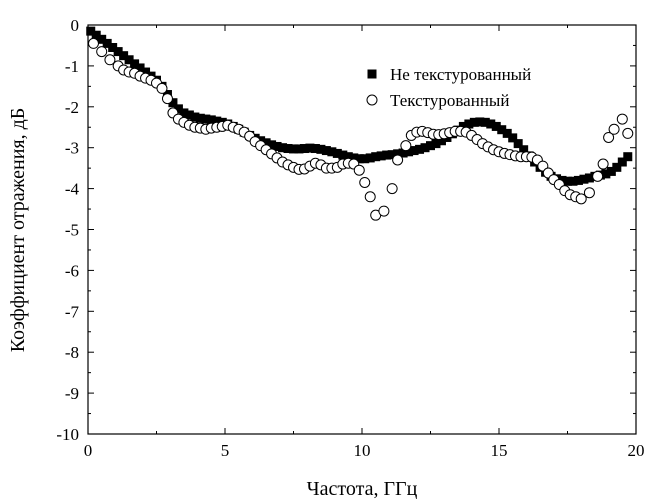 The width and height of the screenshot is (649, 501). Describe the element at coordinates (72, 230) in the screenshot. I see `y-tick-label: -5` at that location.